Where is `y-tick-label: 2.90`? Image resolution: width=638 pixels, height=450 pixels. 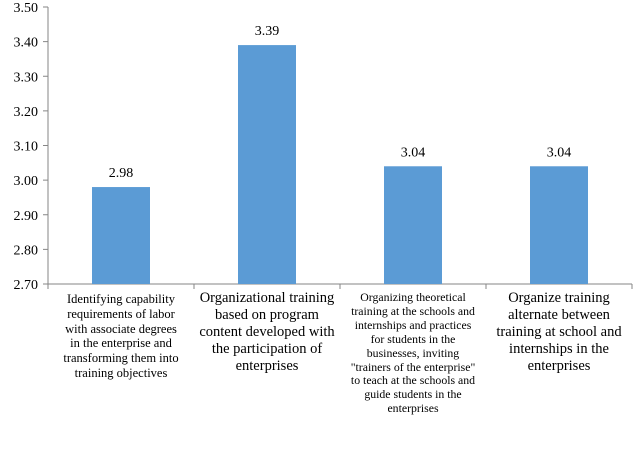 y-tick-label: 2.90 is located at coordinates (26, 216).